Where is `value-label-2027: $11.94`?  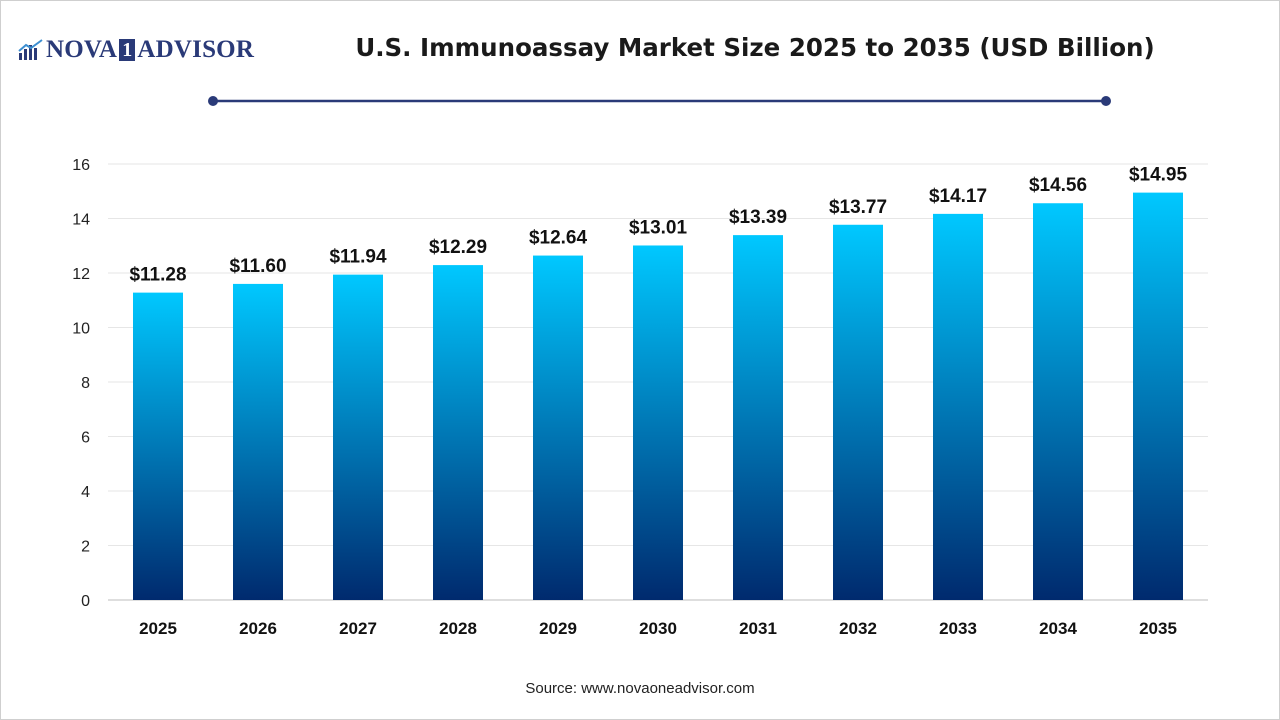 value-label-2027: $11.94 is located at coordinates (357, 257).